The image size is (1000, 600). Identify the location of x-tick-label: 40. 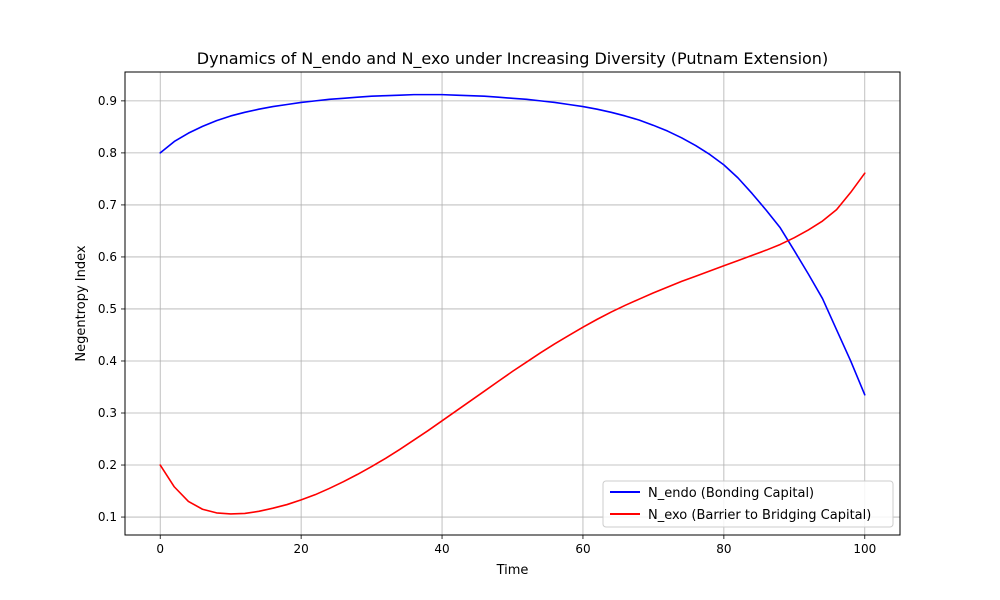
(441, 549).